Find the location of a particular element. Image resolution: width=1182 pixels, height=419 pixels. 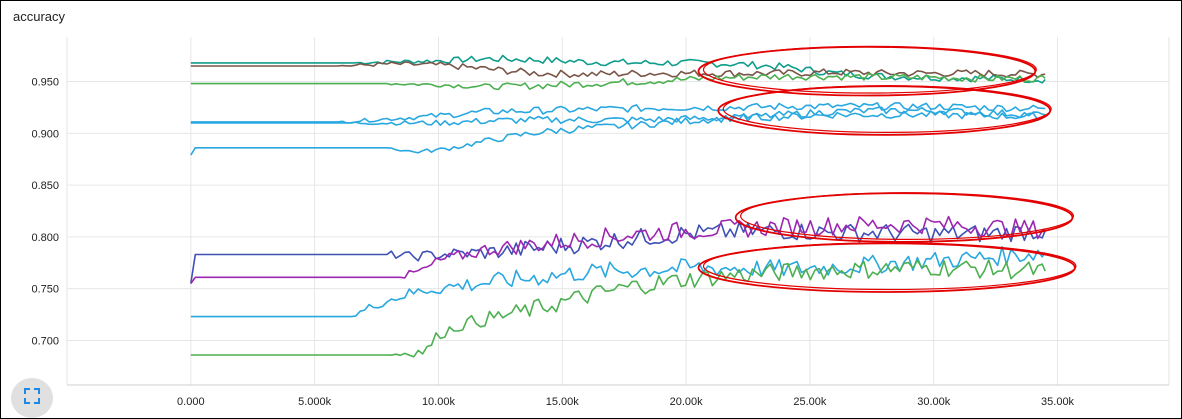

x-tick-label: 0.000 is located at coordinates (191, 402).